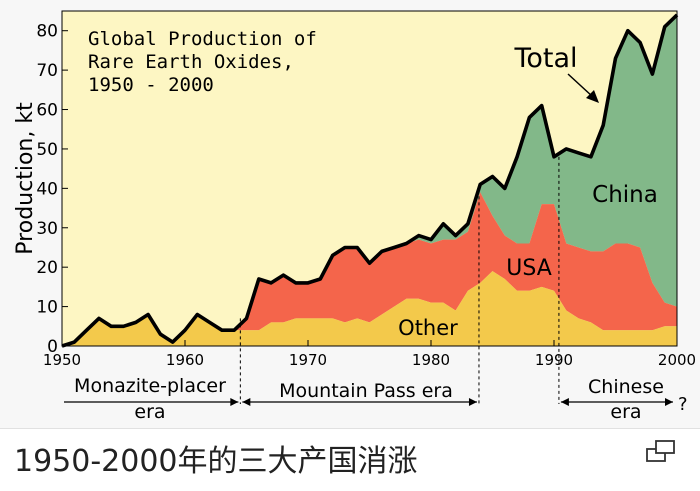 This screenshot has height=491, width=700. Describe the element at coordinates (246, 402) in the screenshot. I see `era-arrow-mountain-pass-head-left` at that location.